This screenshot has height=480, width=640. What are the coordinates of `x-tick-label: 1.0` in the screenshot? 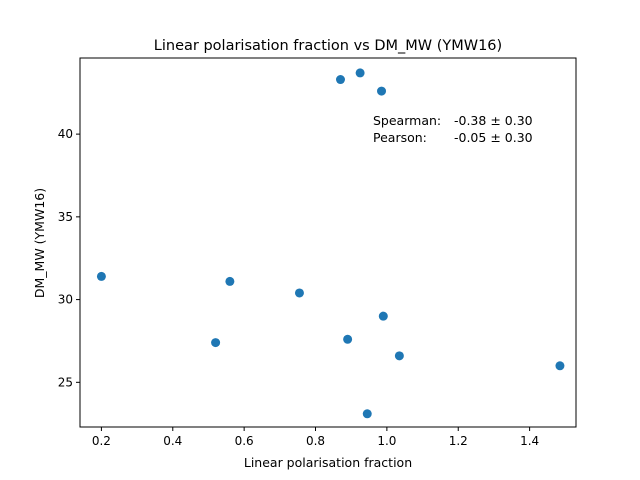 It's located at (386, 441).